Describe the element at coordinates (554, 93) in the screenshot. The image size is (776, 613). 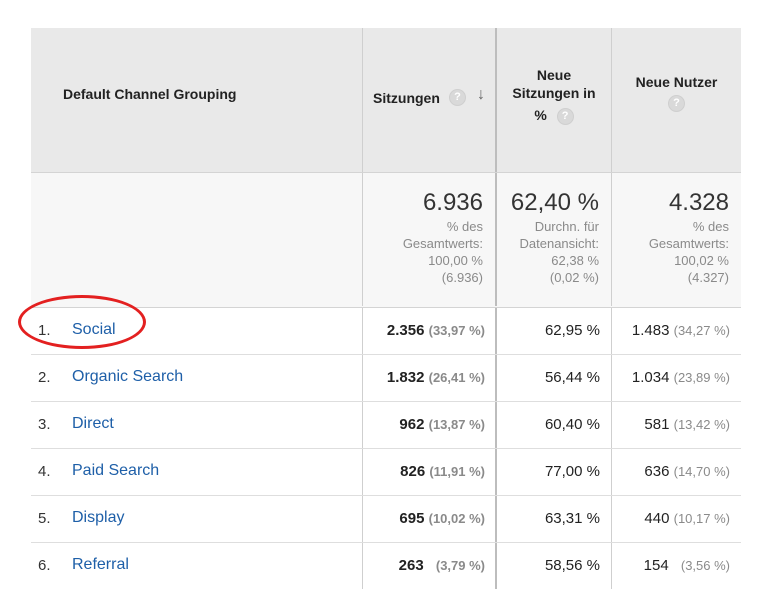
I see `header-line: Sitzungen in` at that location.